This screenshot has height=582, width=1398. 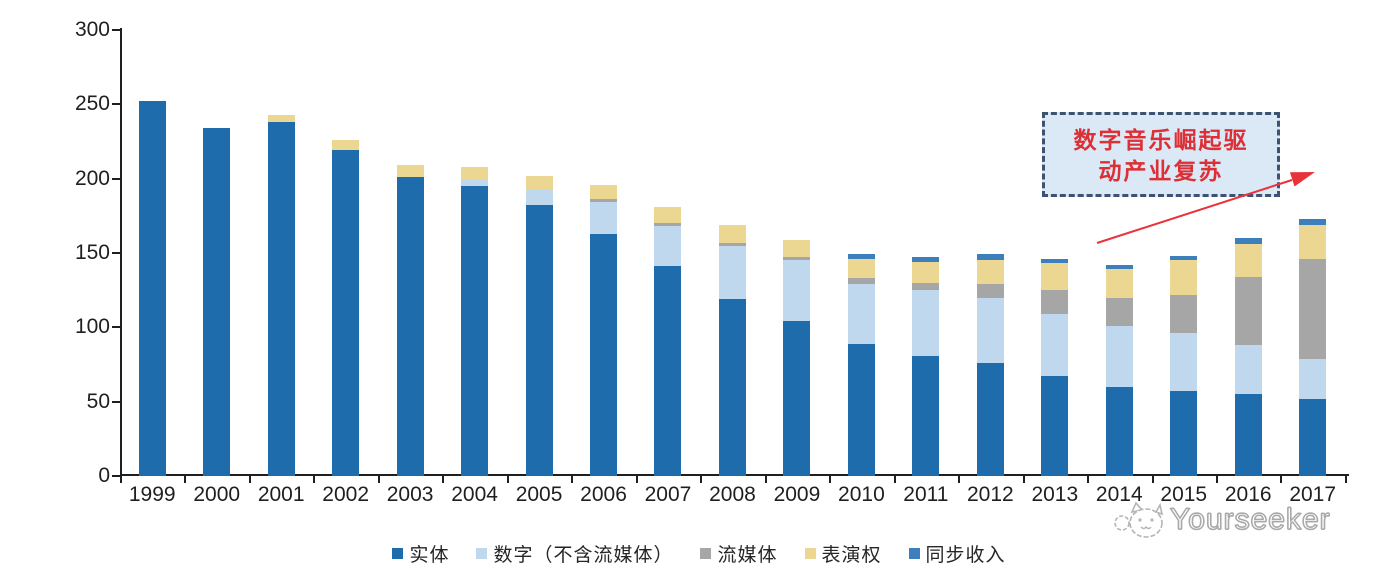 I want to click on bar-2002-segment, so click(x=346, y=313).